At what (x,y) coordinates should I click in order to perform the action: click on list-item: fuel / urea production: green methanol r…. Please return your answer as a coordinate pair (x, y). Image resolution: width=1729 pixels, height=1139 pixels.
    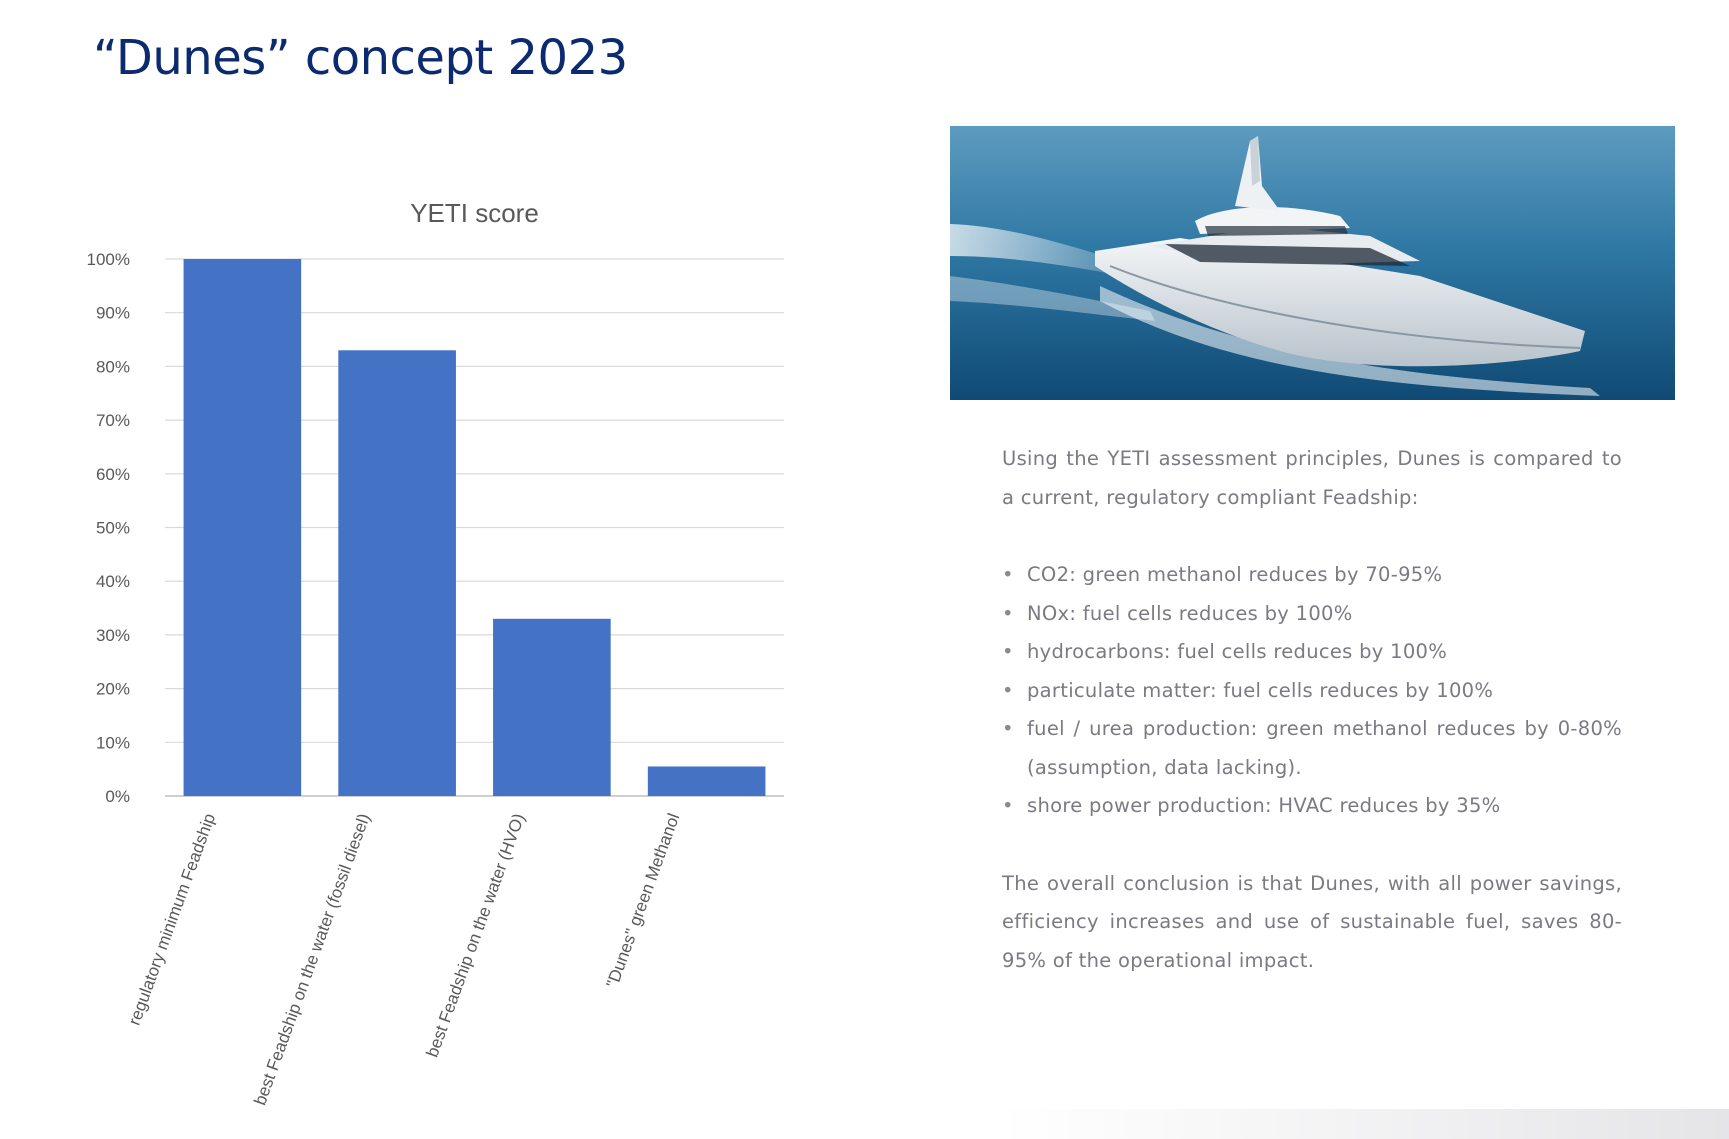
    Looking at the image, I should click on (1312, 748).